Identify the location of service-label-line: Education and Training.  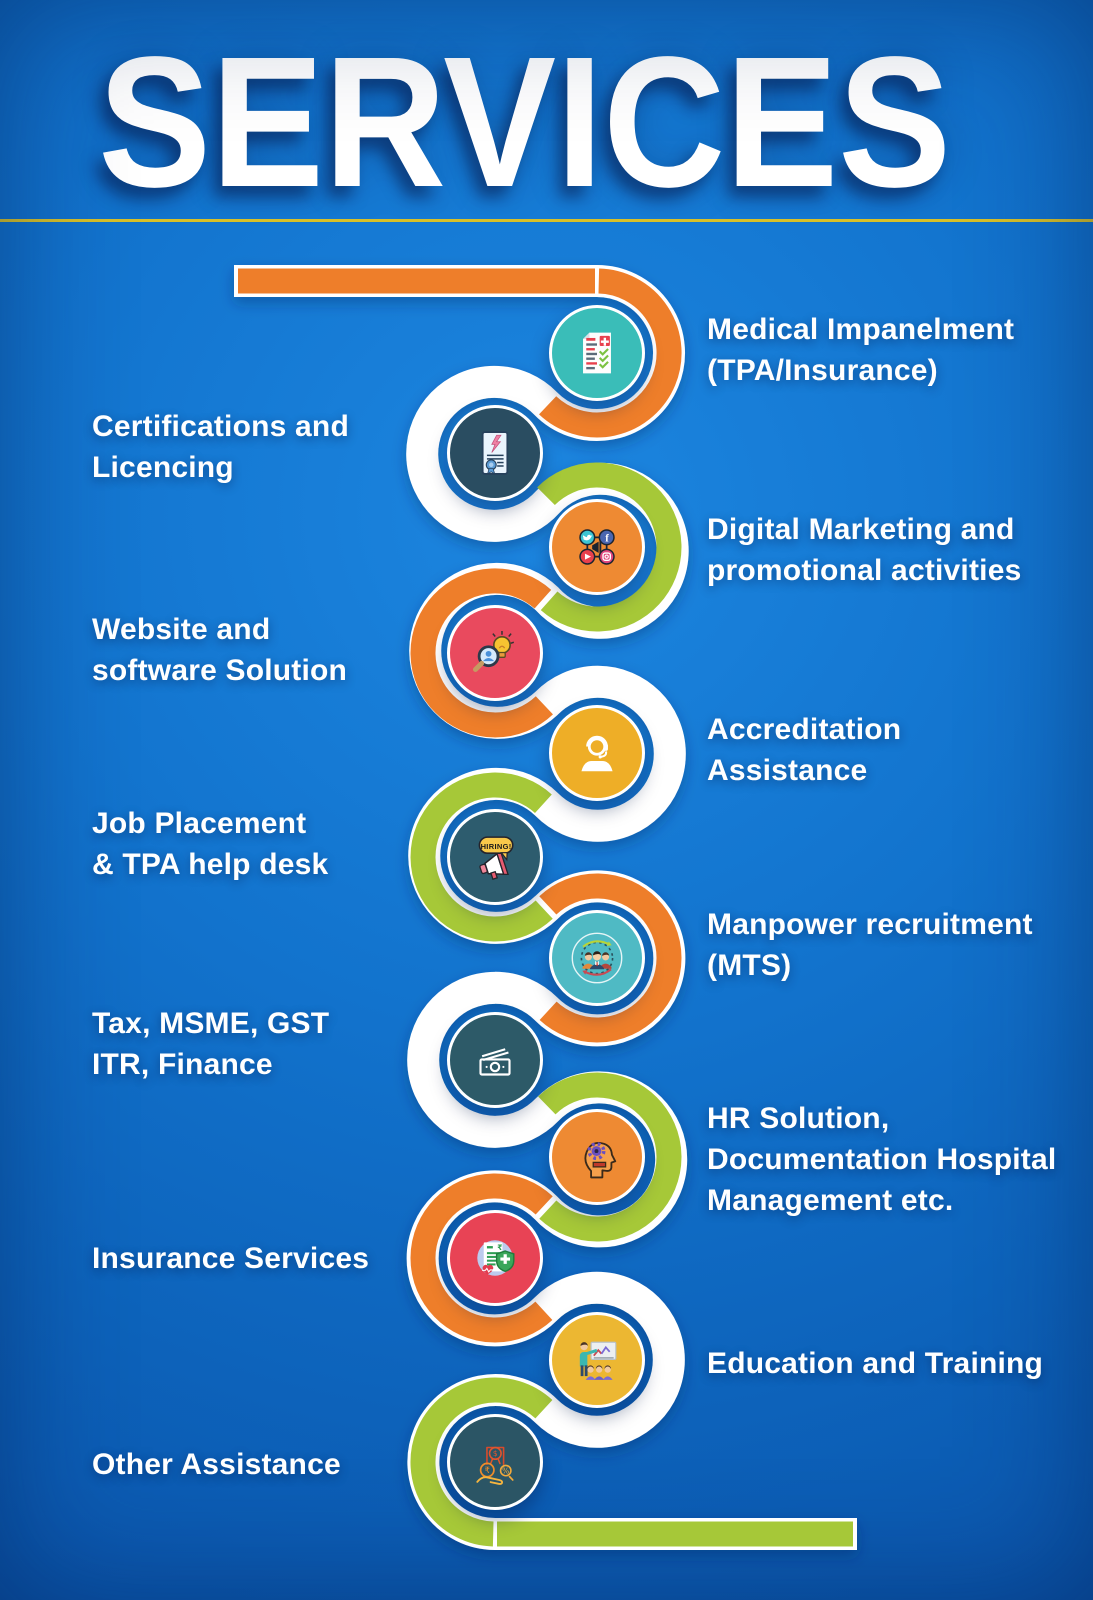
(875, 1363).